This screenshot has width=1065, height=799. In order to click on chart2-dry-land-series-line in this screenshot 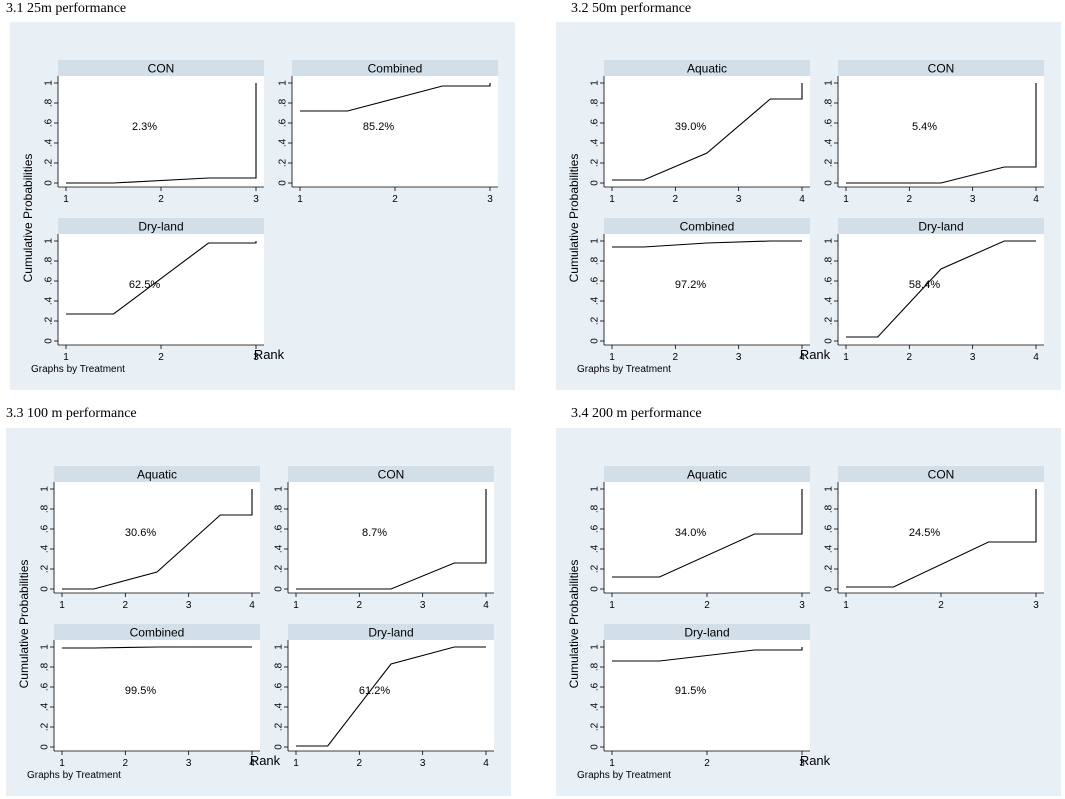, I will do `click(941, 289)`.